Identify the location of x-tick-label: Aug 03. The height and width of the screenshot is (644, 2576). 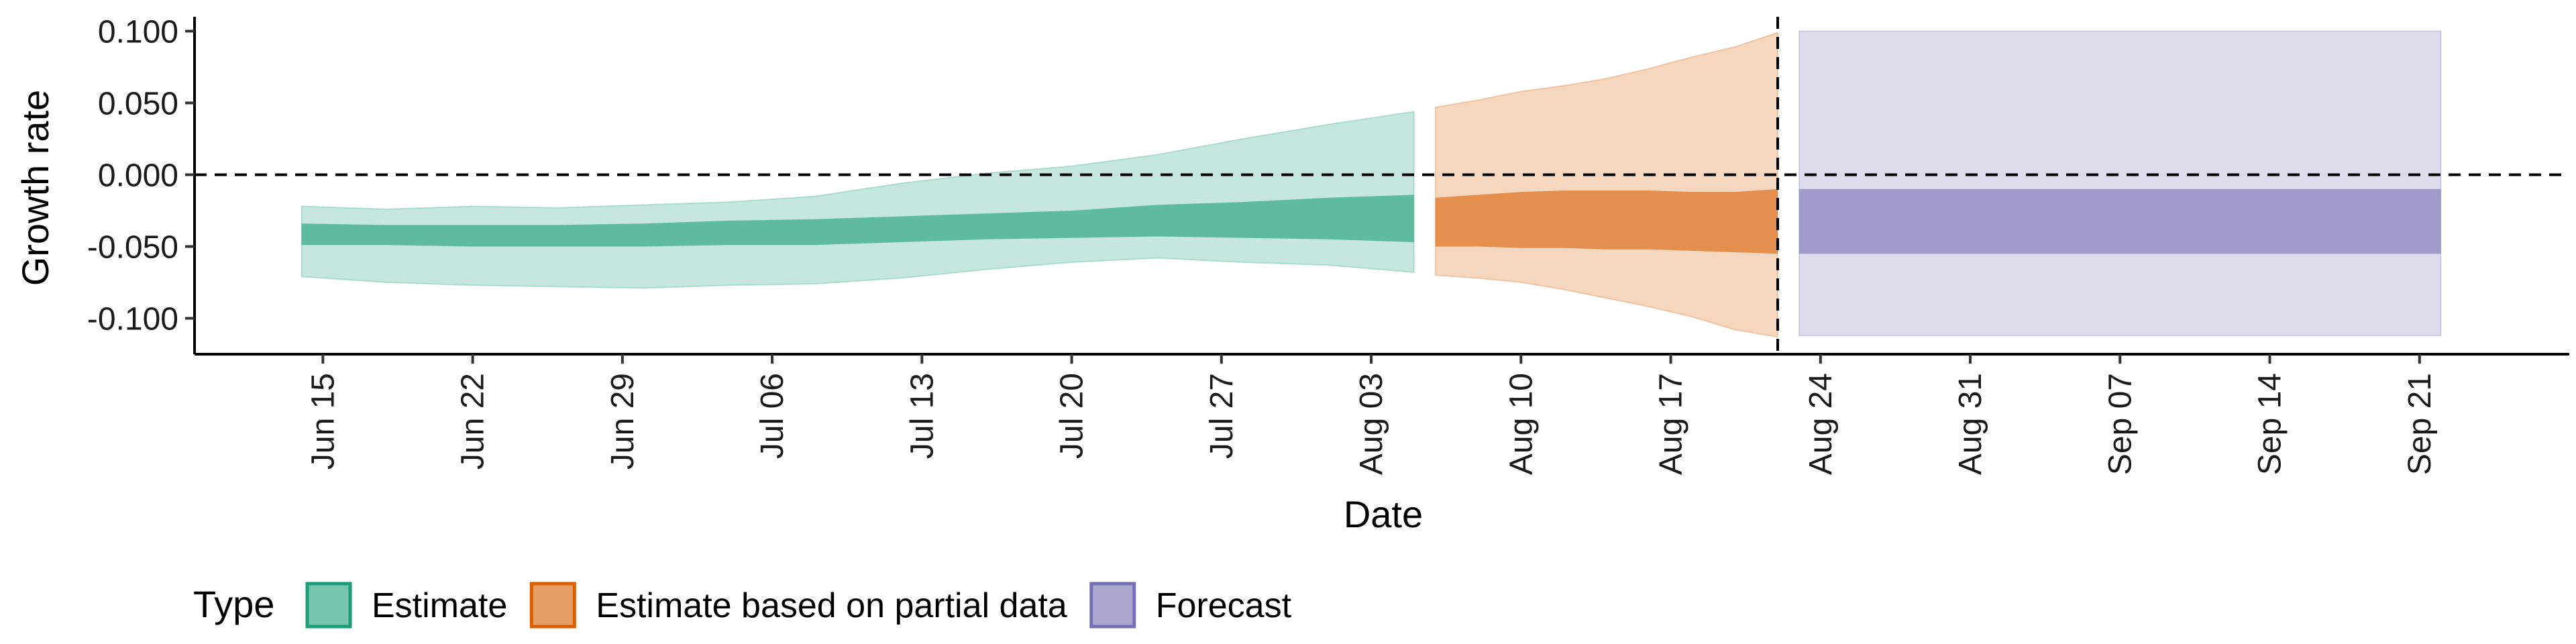
(1371, 424).